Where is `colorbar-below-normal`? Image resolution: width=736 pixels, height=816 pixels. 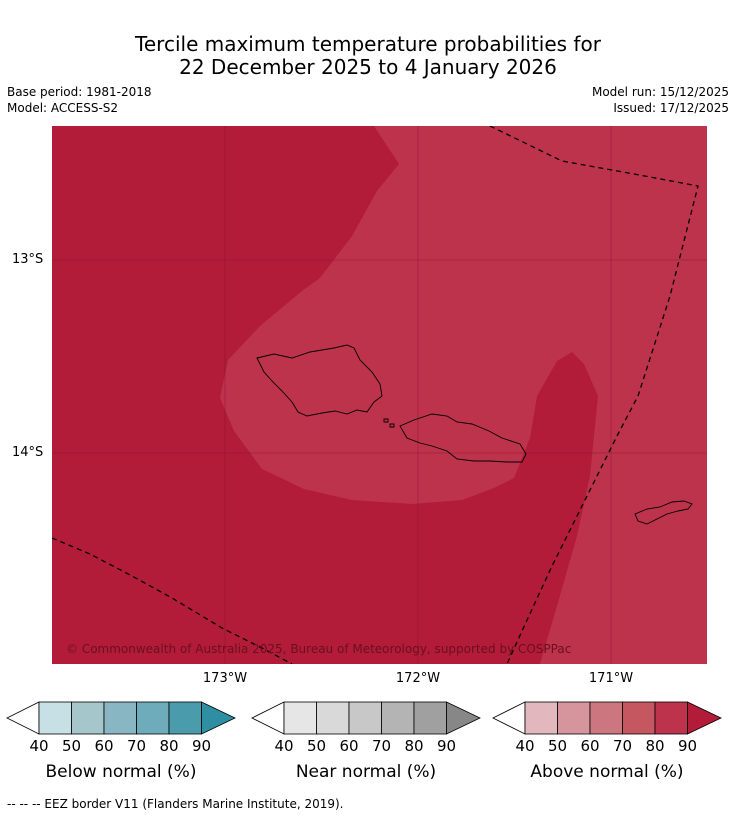 colorbar-below-normal is located at coordinates (121, 718).